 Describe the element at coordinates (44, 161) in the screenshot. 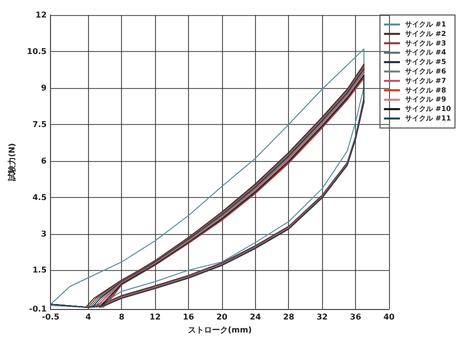

I see `y-tick-label: 6` at that location.